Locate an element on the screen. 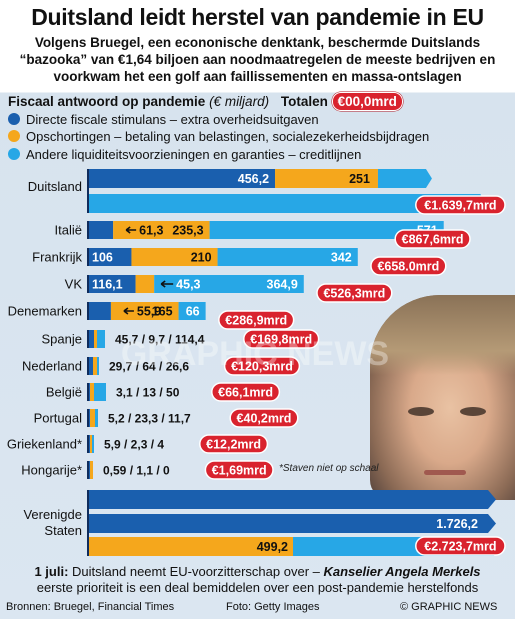 The height and width of the screenshot is (619, 515). country-10: Hongarije* is located at coordinates (51, 470).